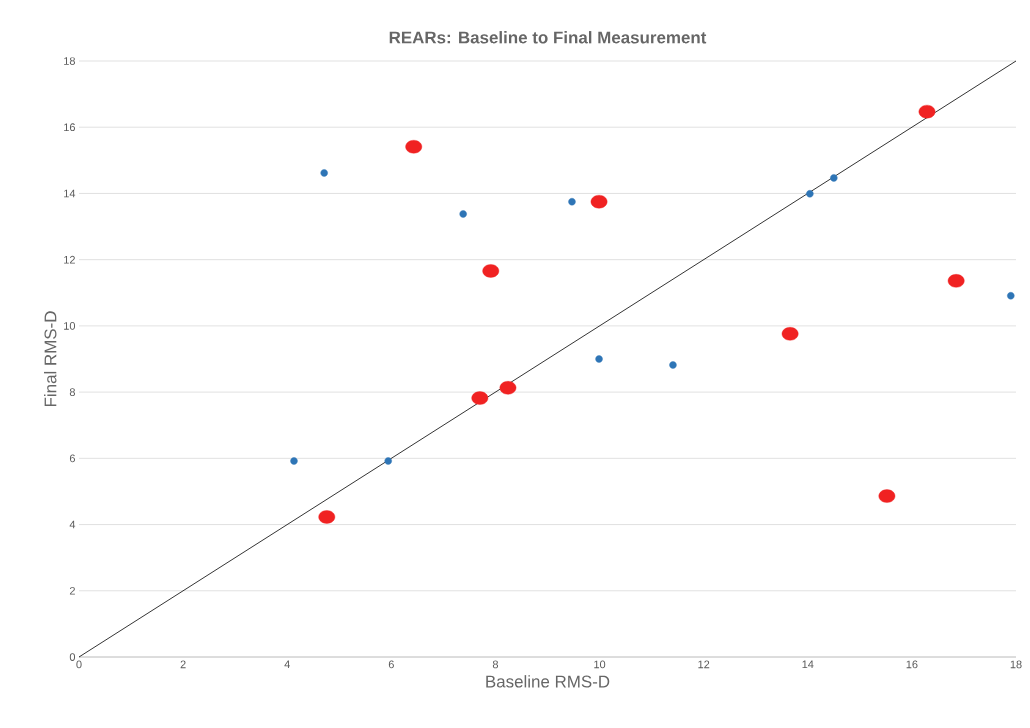 This screenshot has height=728, width=1030. Describe the element at coordinates (287, 664) in the screenshot. I see `x-tick-label: 4` at that location.